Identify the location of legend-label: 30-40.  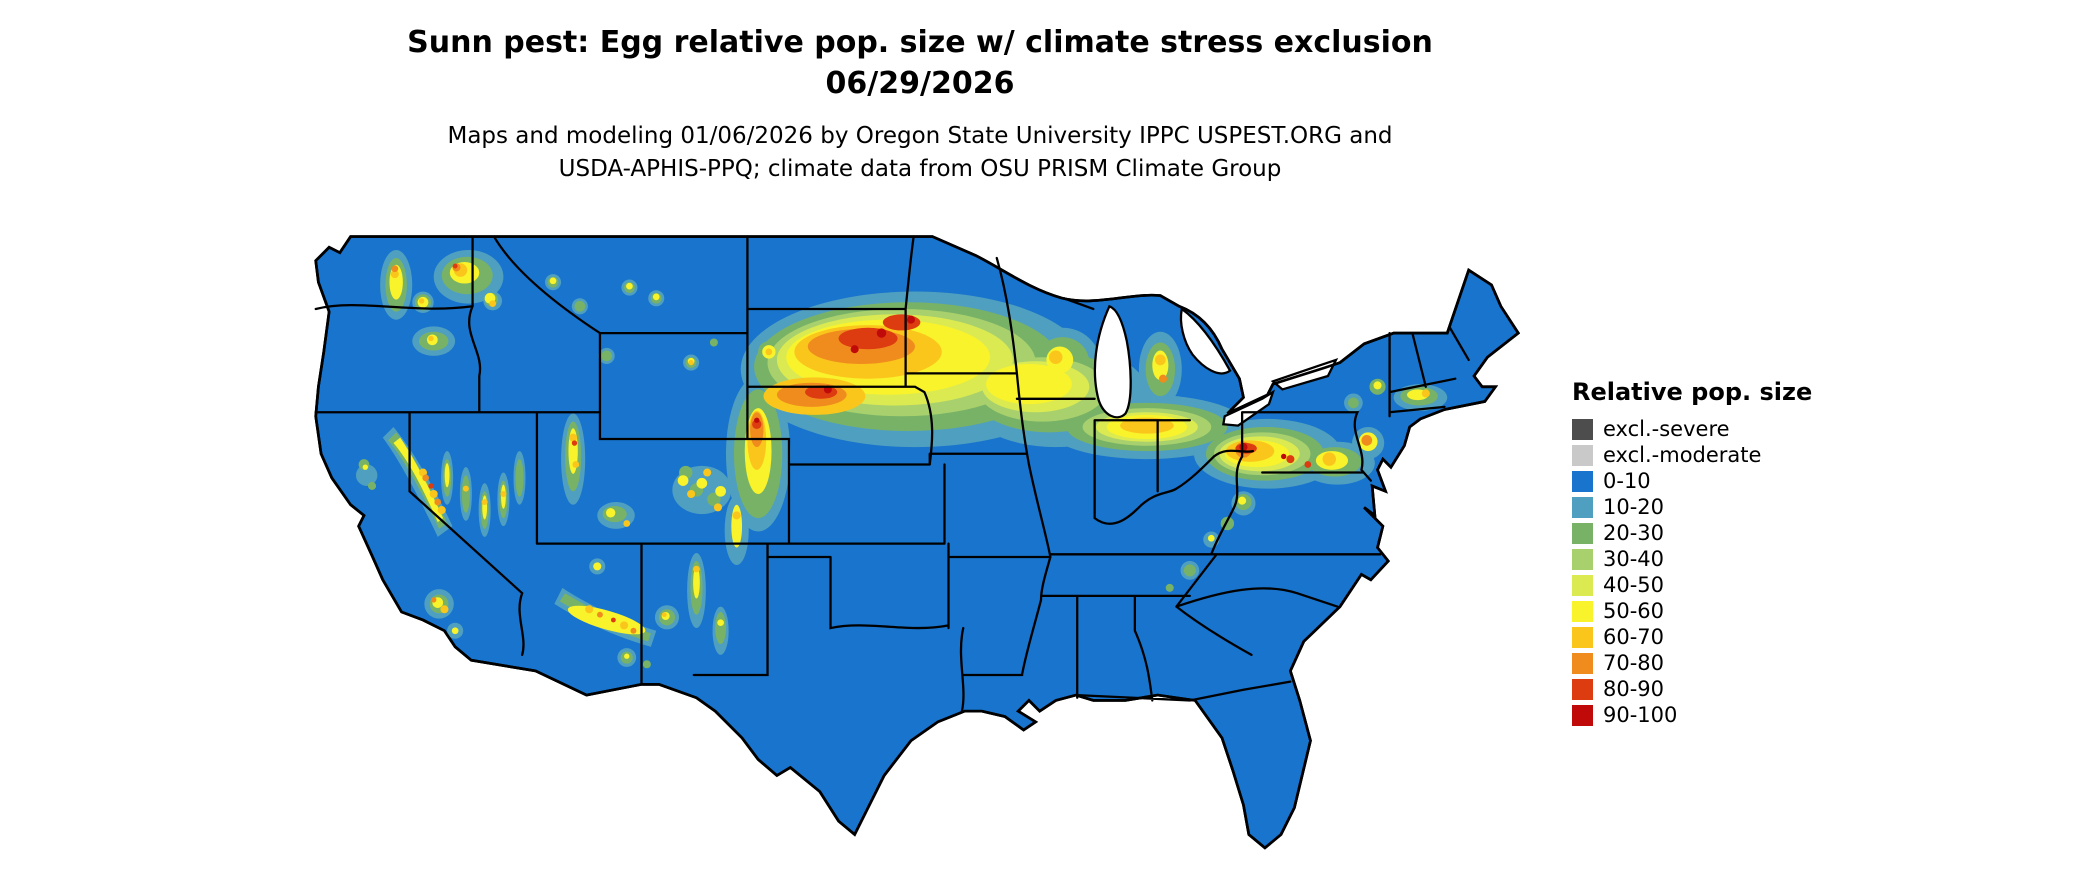
(1634, 559).